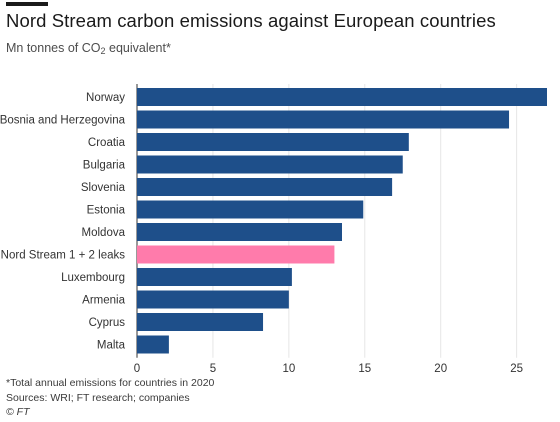 This screenshot has height=422, width=560. What do you see at coordinates (103, 188) in the screenshot?
I see `category-label: Slovenia` at bounding box center [103, 188].